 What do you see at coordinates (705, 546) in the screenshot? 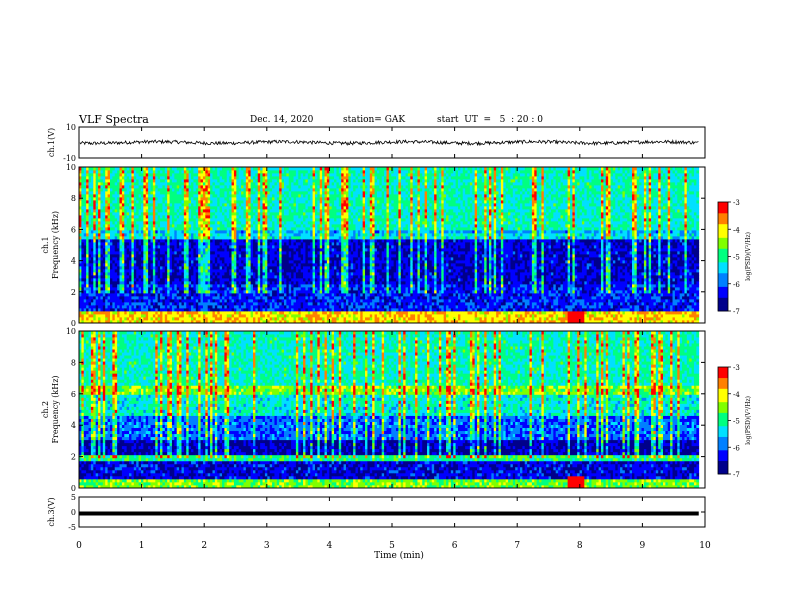
I see `x-tick-label: 10` at bounding box center [705, 546].